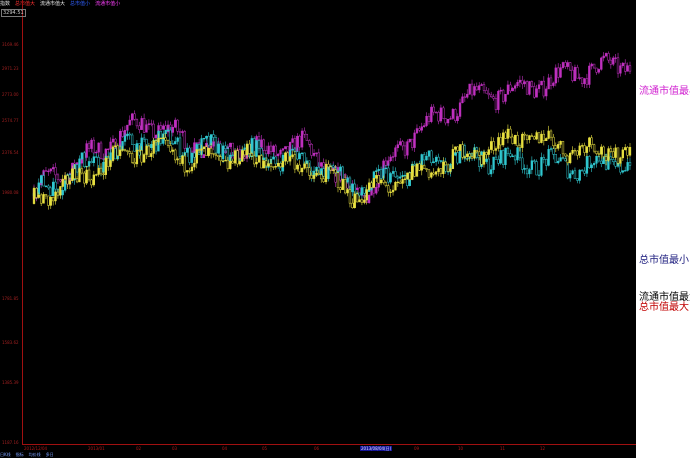 The height and width of the screenshot is (458, 690). What do you see at coordinates (5, 454) in the screenshot?
I see `toolbar-tab: 日K线` at bounding box center [5, 454].